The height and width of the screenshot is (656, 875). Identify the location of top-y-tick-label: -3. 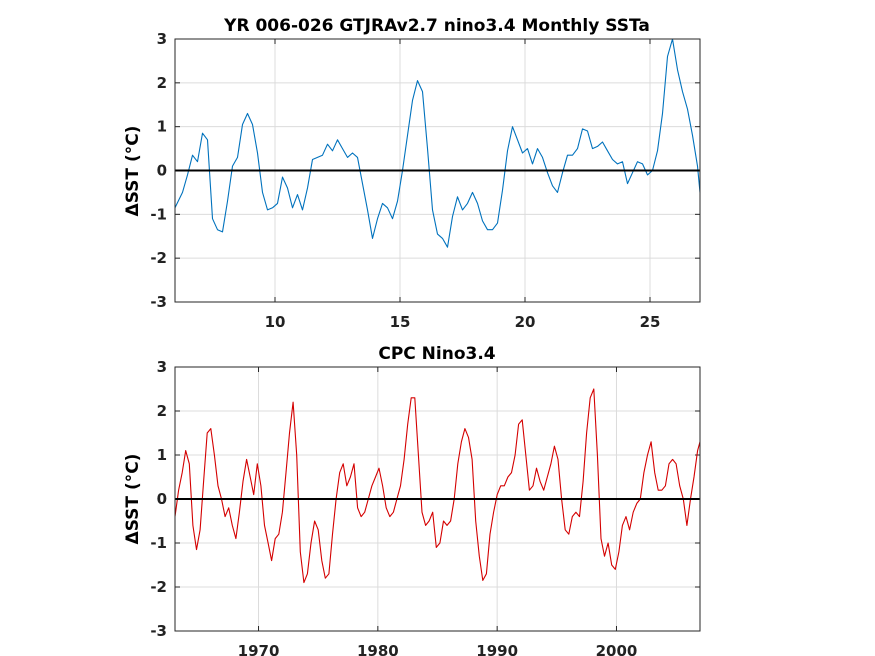
(158, 302).